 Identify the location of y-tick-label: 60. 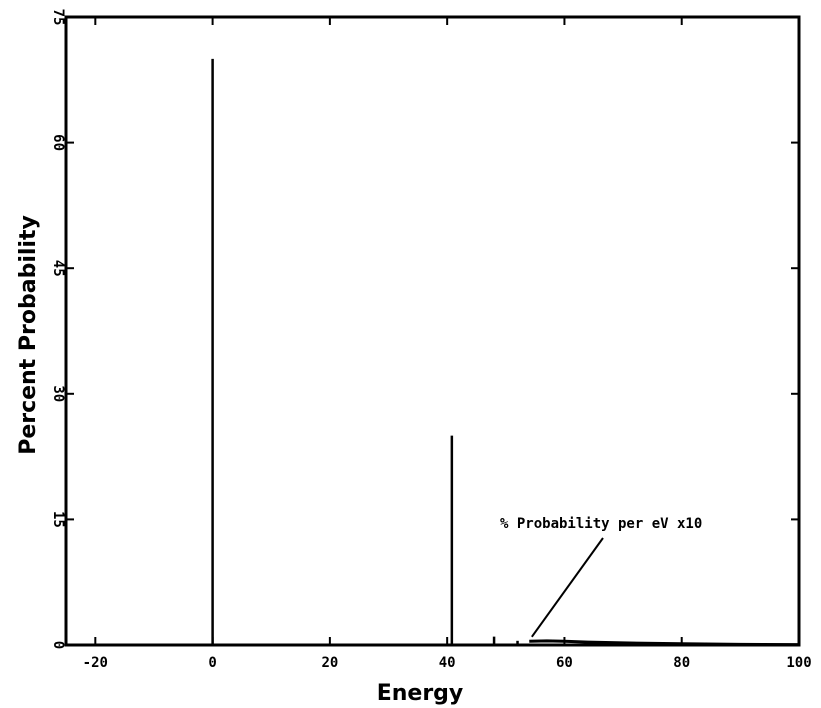
(58, 142).